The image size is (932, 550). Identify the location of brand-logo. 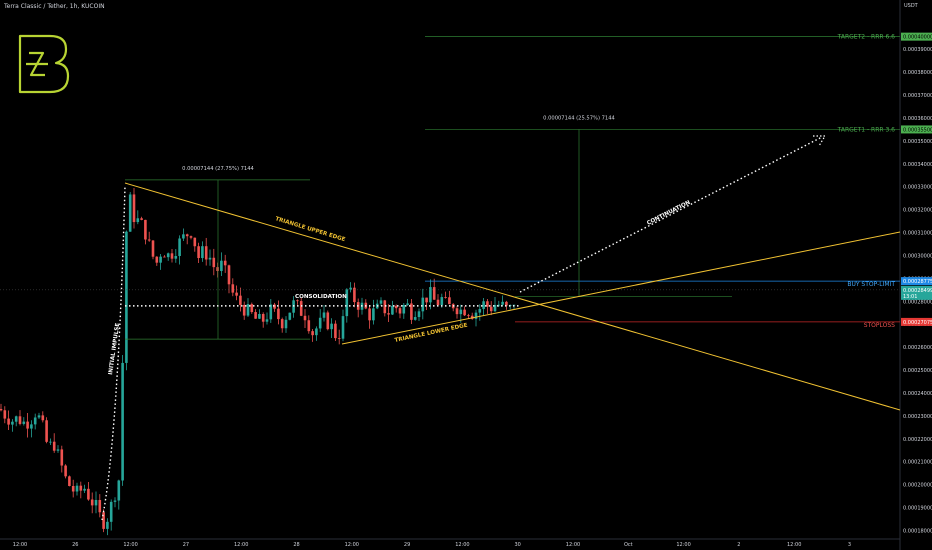
(44, 64).